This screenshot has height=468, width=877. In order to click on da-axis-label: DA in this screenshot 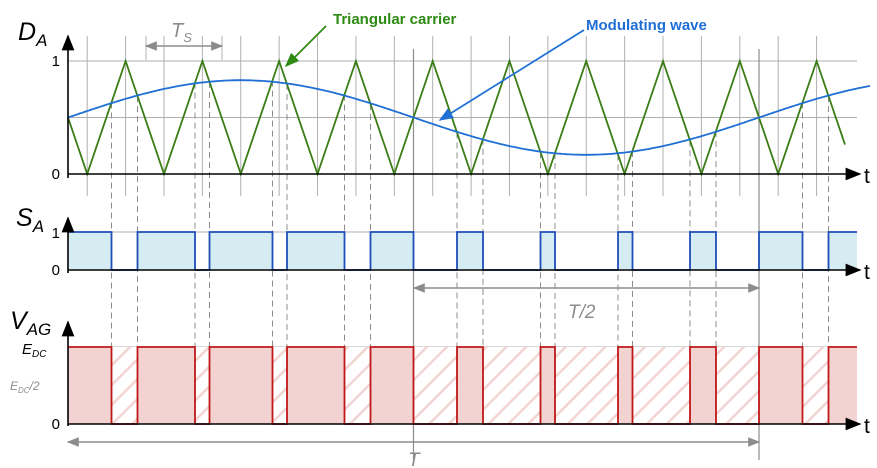, I will do `click(32, 34)`.